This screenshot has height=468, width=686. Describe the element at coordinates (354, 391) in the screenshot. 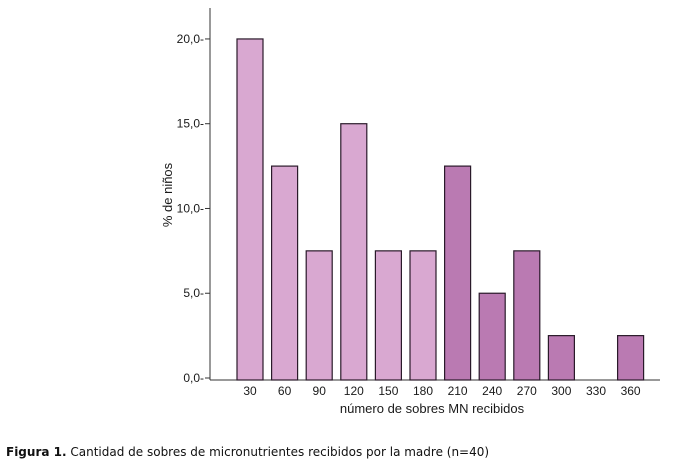

I see `x-tick-label-120: 120` at that location.